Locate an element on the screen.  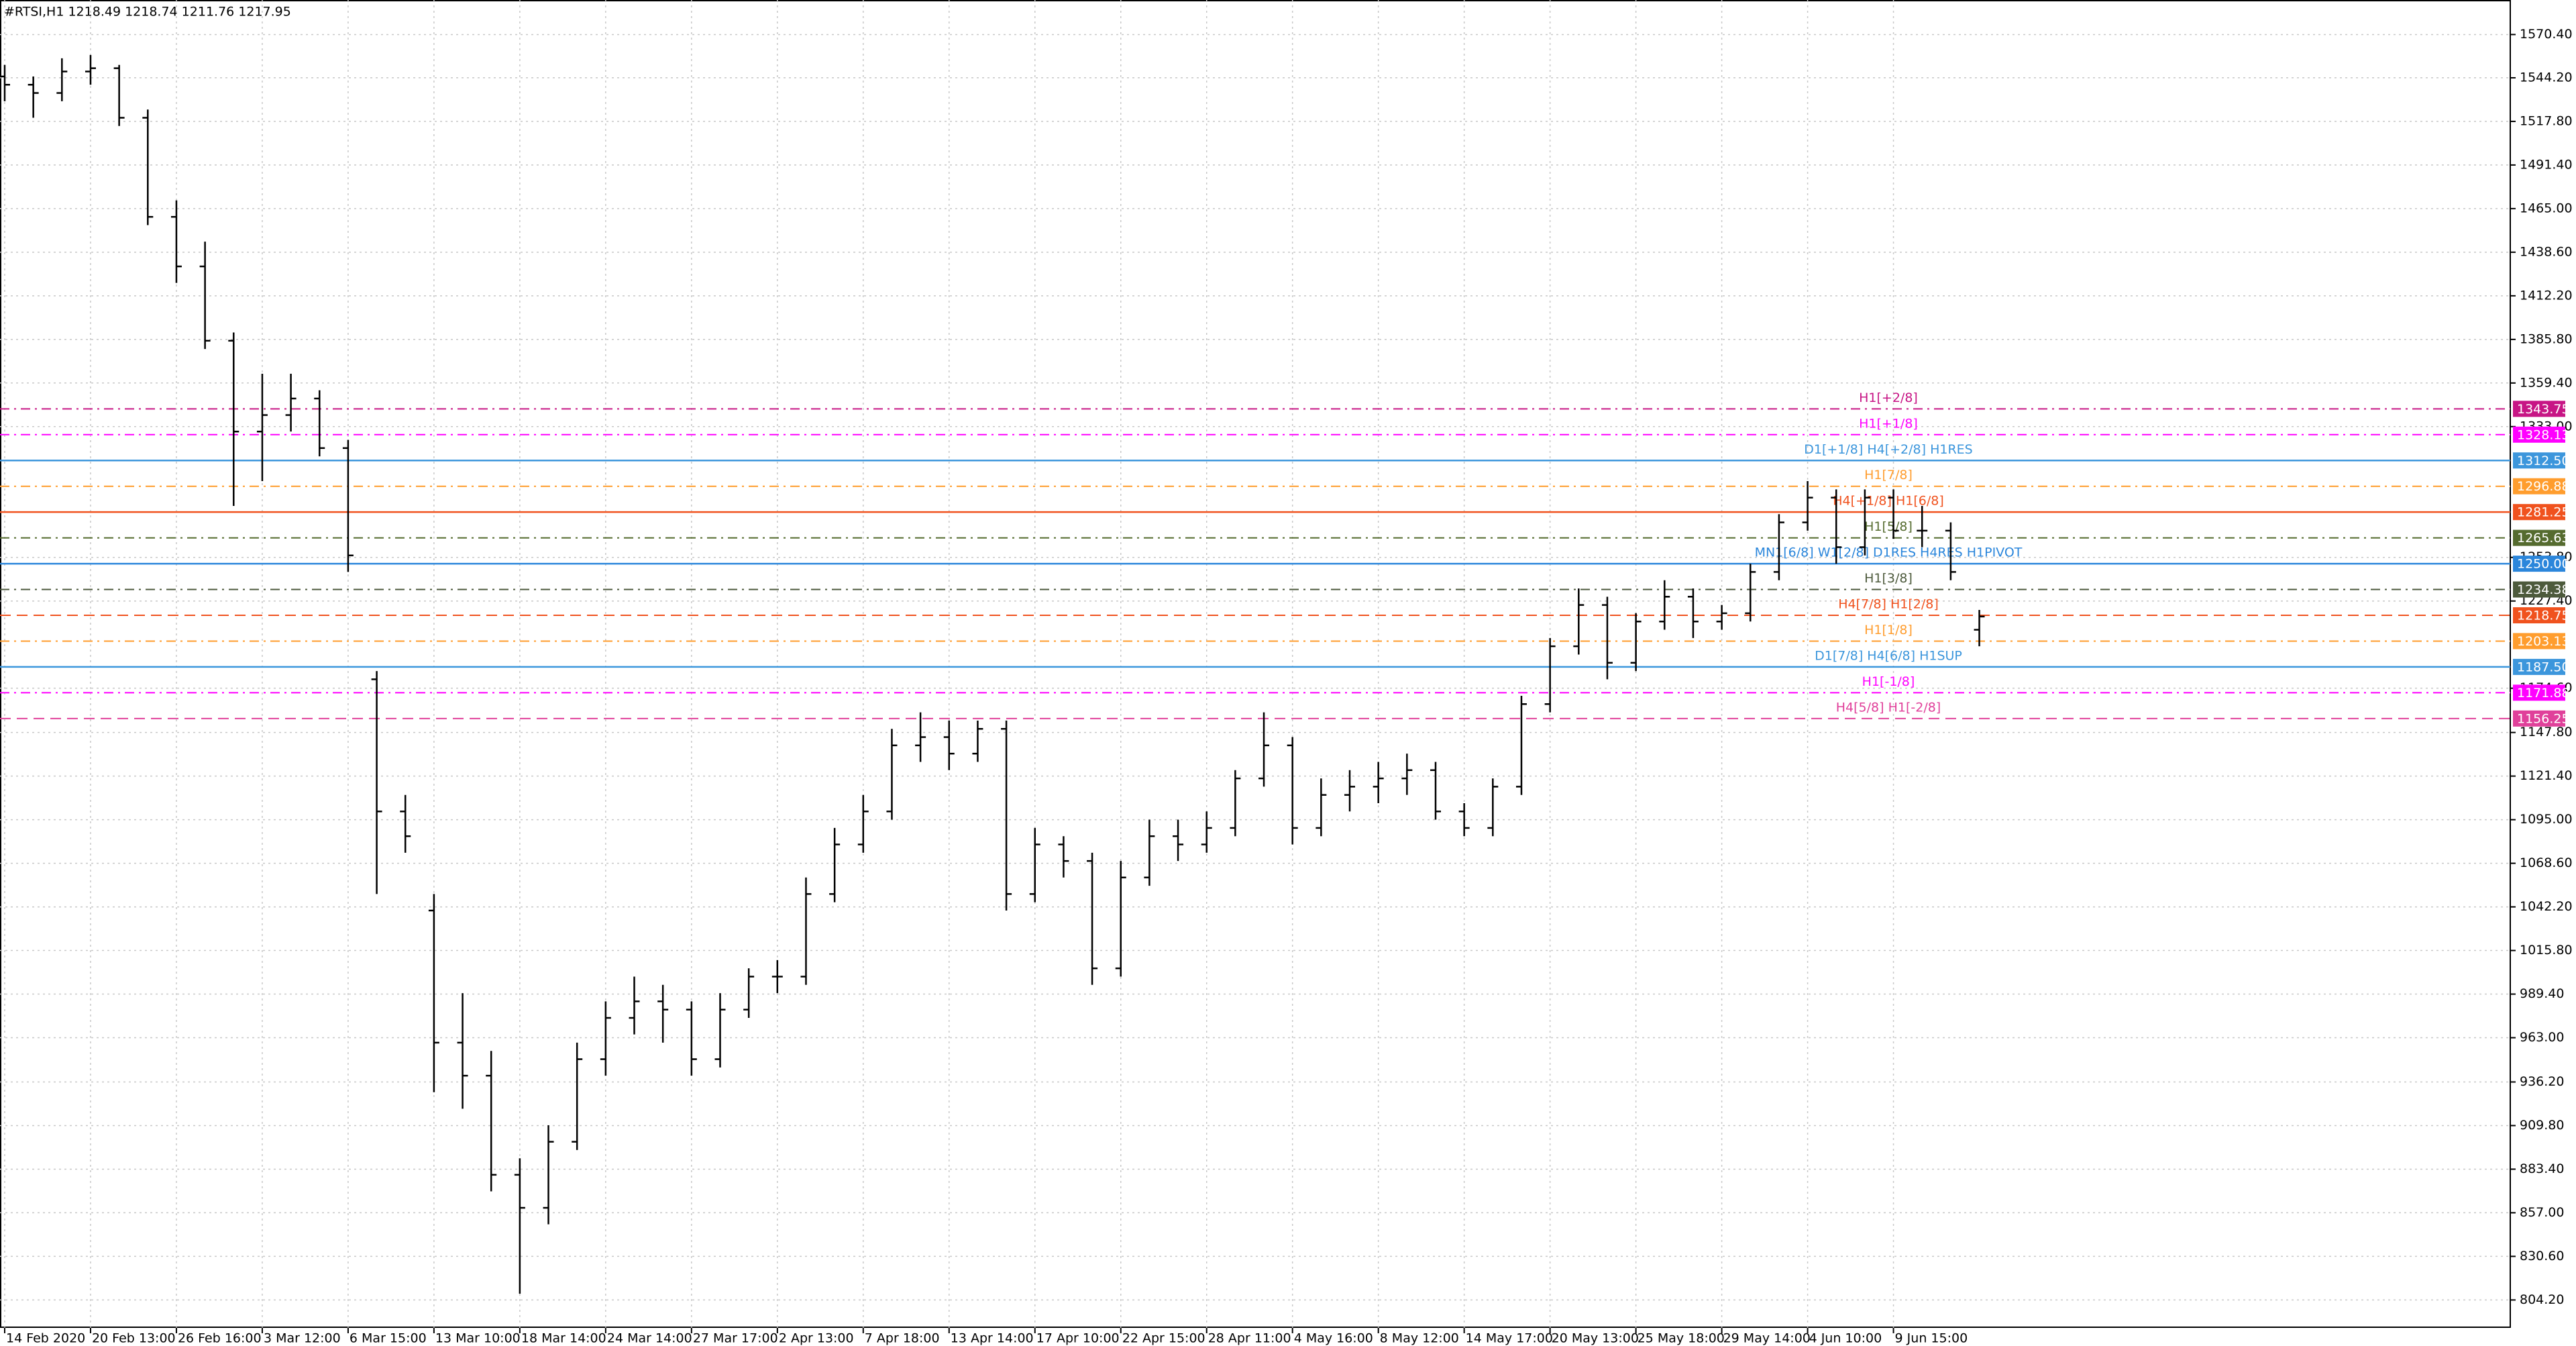
y-tick-label: 1412.20 is located at coordinates (2546, 296).